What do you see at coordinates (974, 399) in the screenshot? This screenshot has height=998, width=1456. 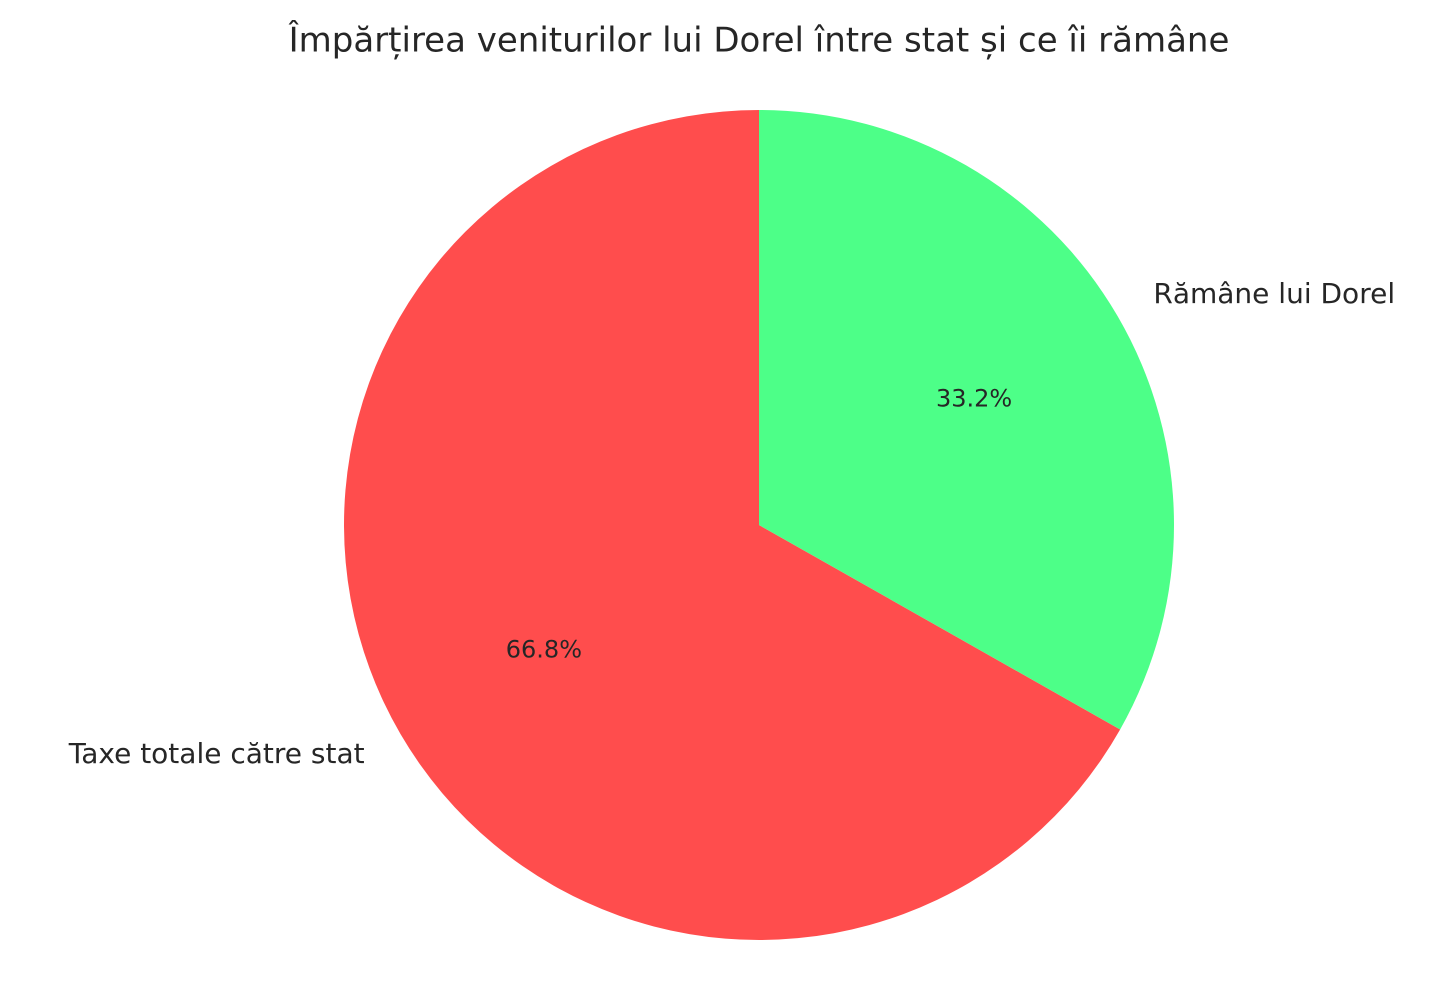 I see `value-label: 33.2%` at bounding box center [974, 399].